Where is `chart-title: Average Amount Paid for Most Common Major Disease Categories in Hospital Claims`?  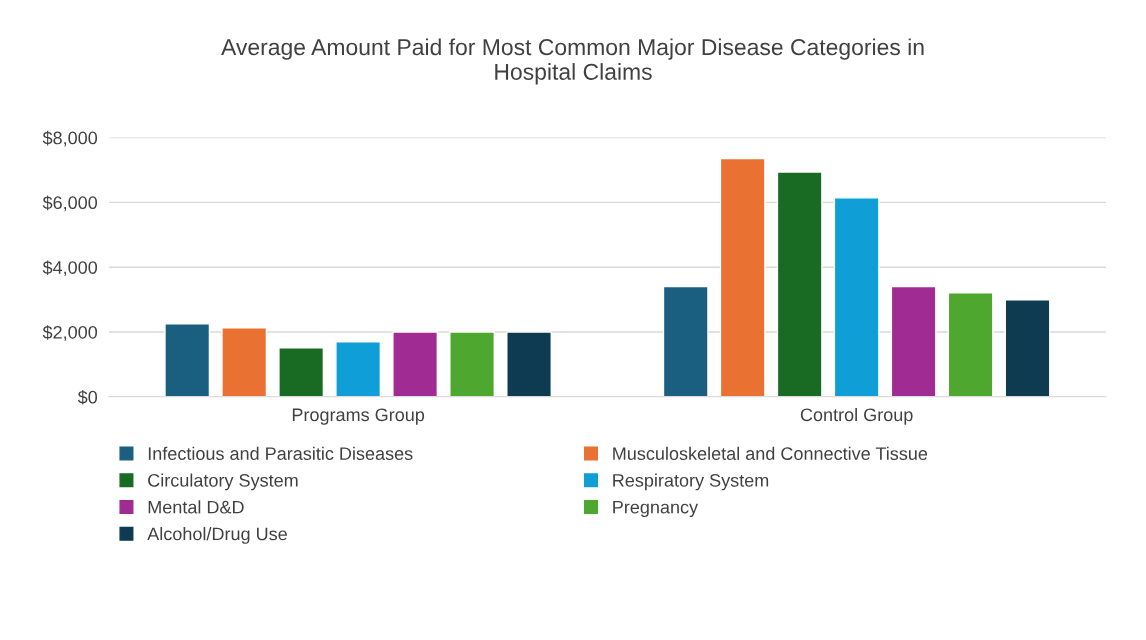 chart-title: Average Amount Paid for Most Common Major Disease Categories in Hospital Claims is located at coordinates (572, 61).